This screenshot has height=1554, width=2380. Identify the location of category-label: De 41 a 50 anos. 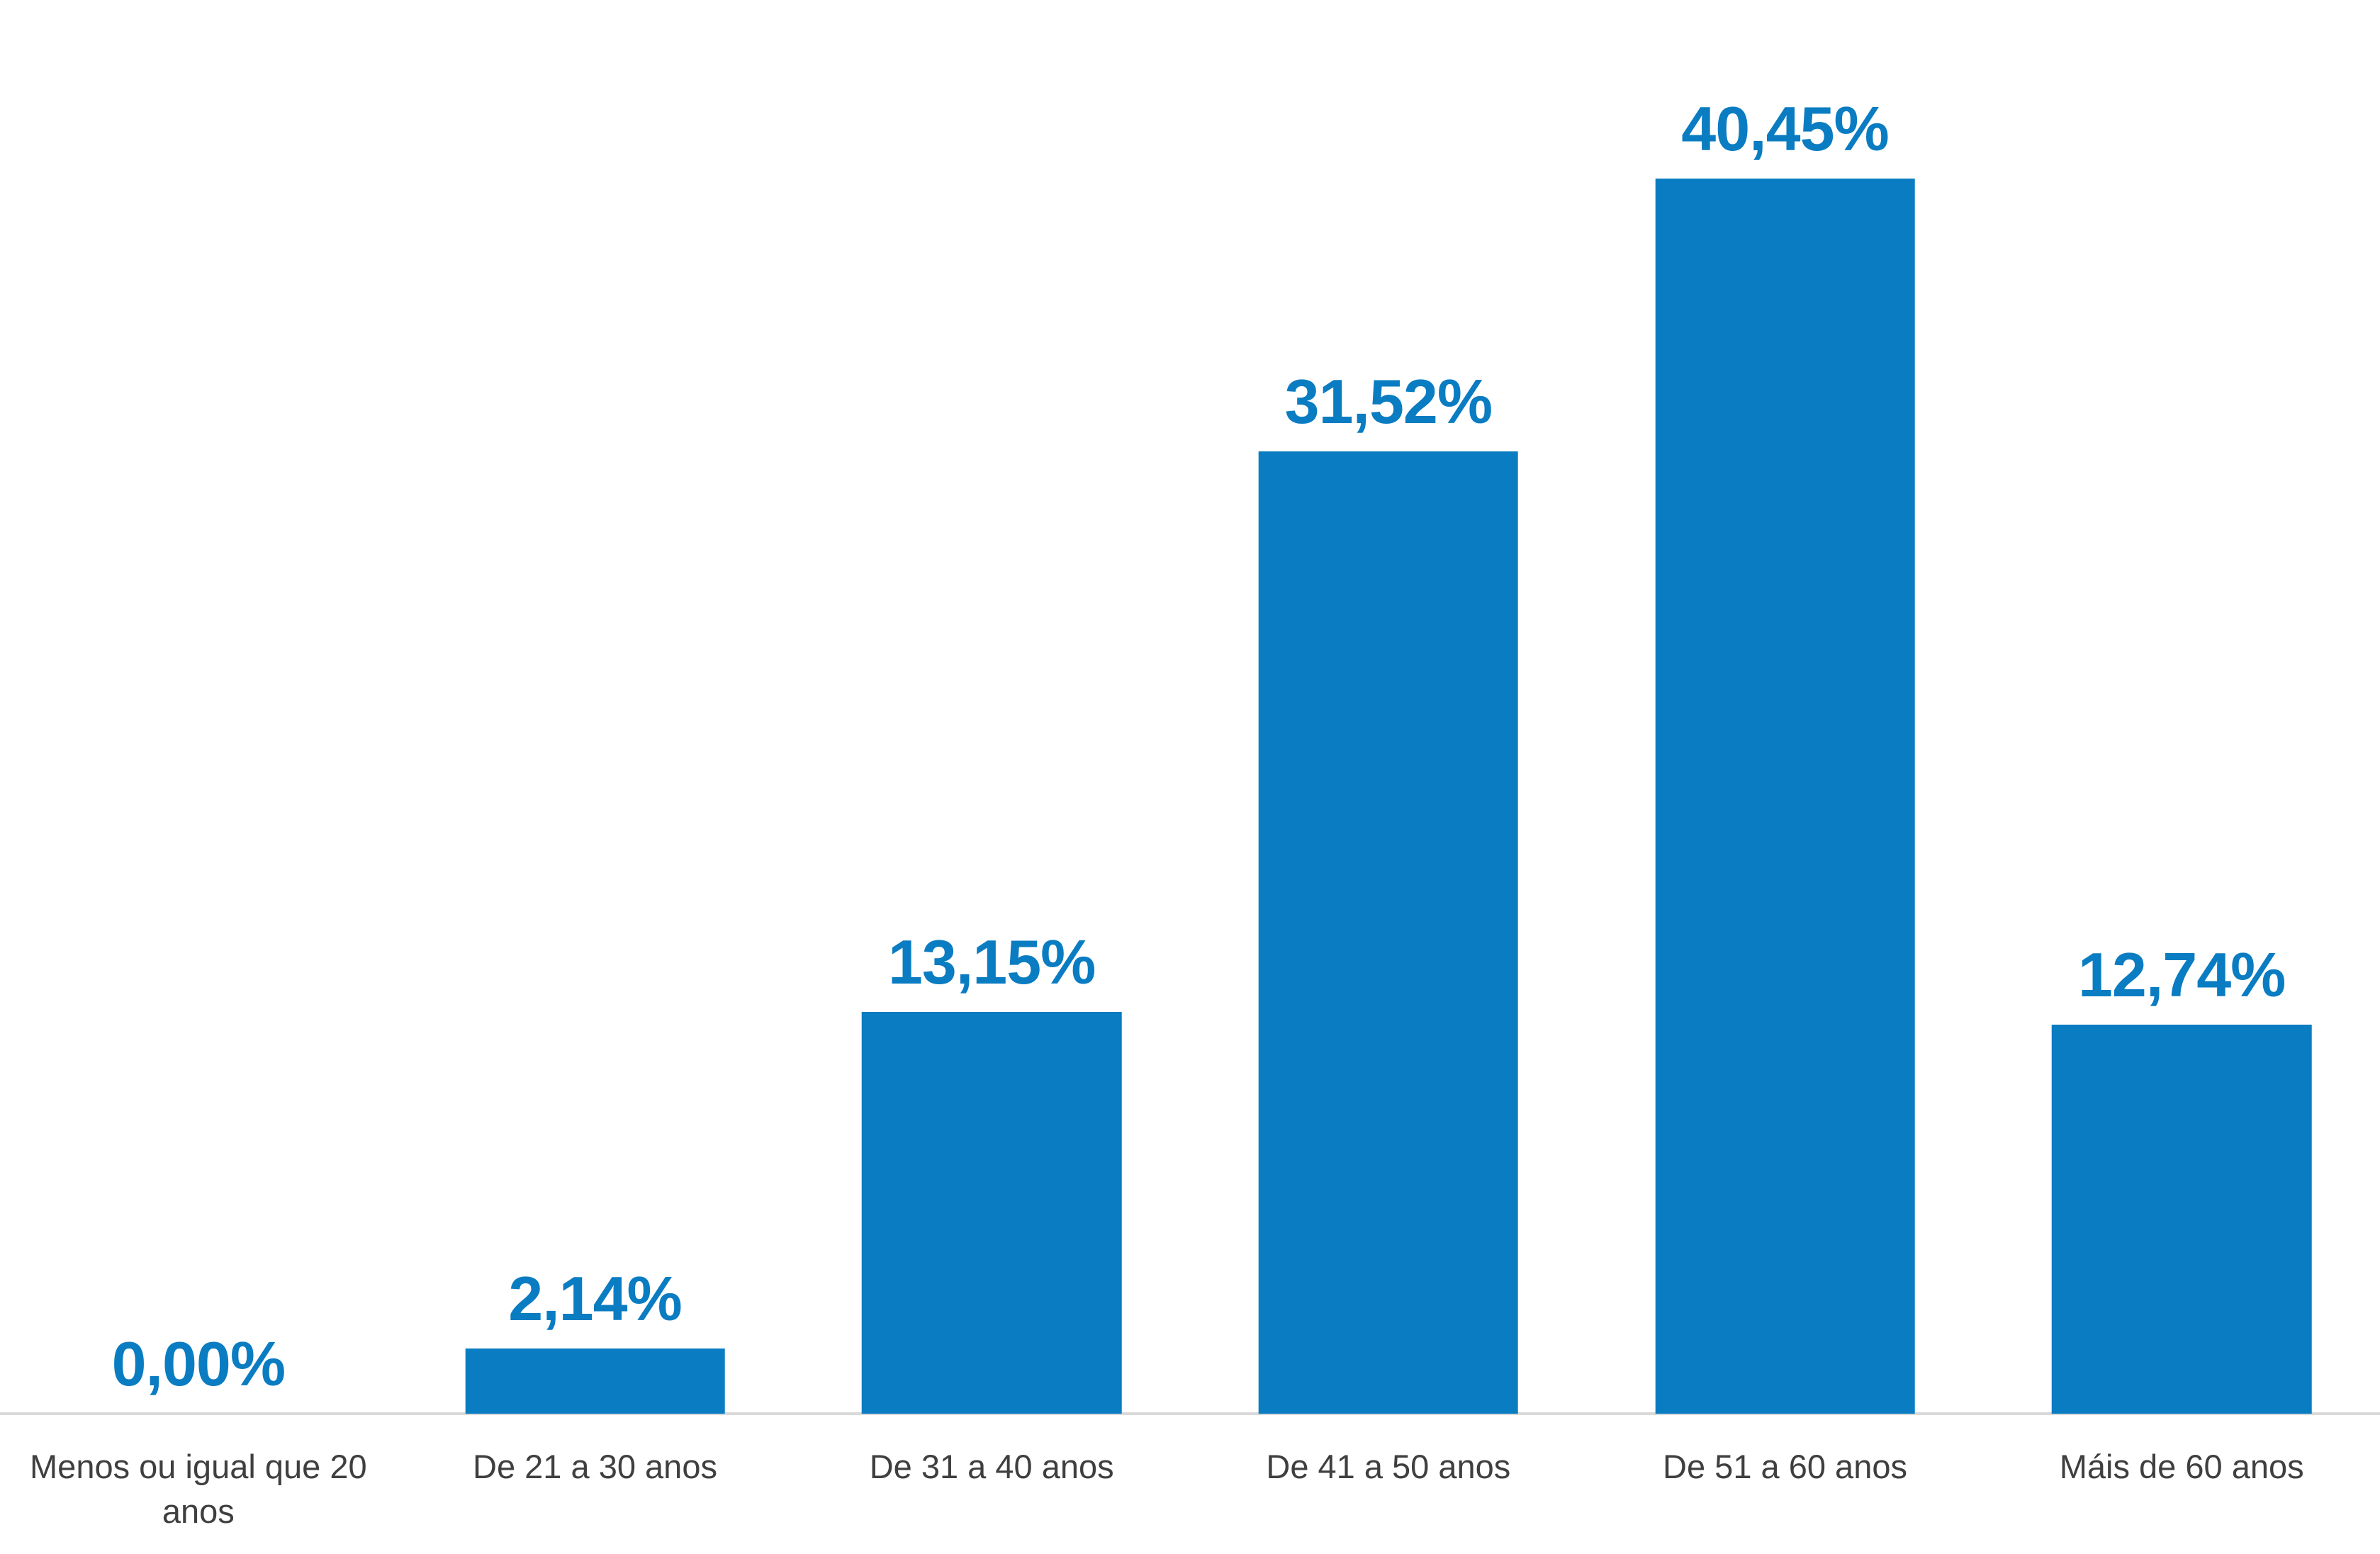
(1389, 1467).